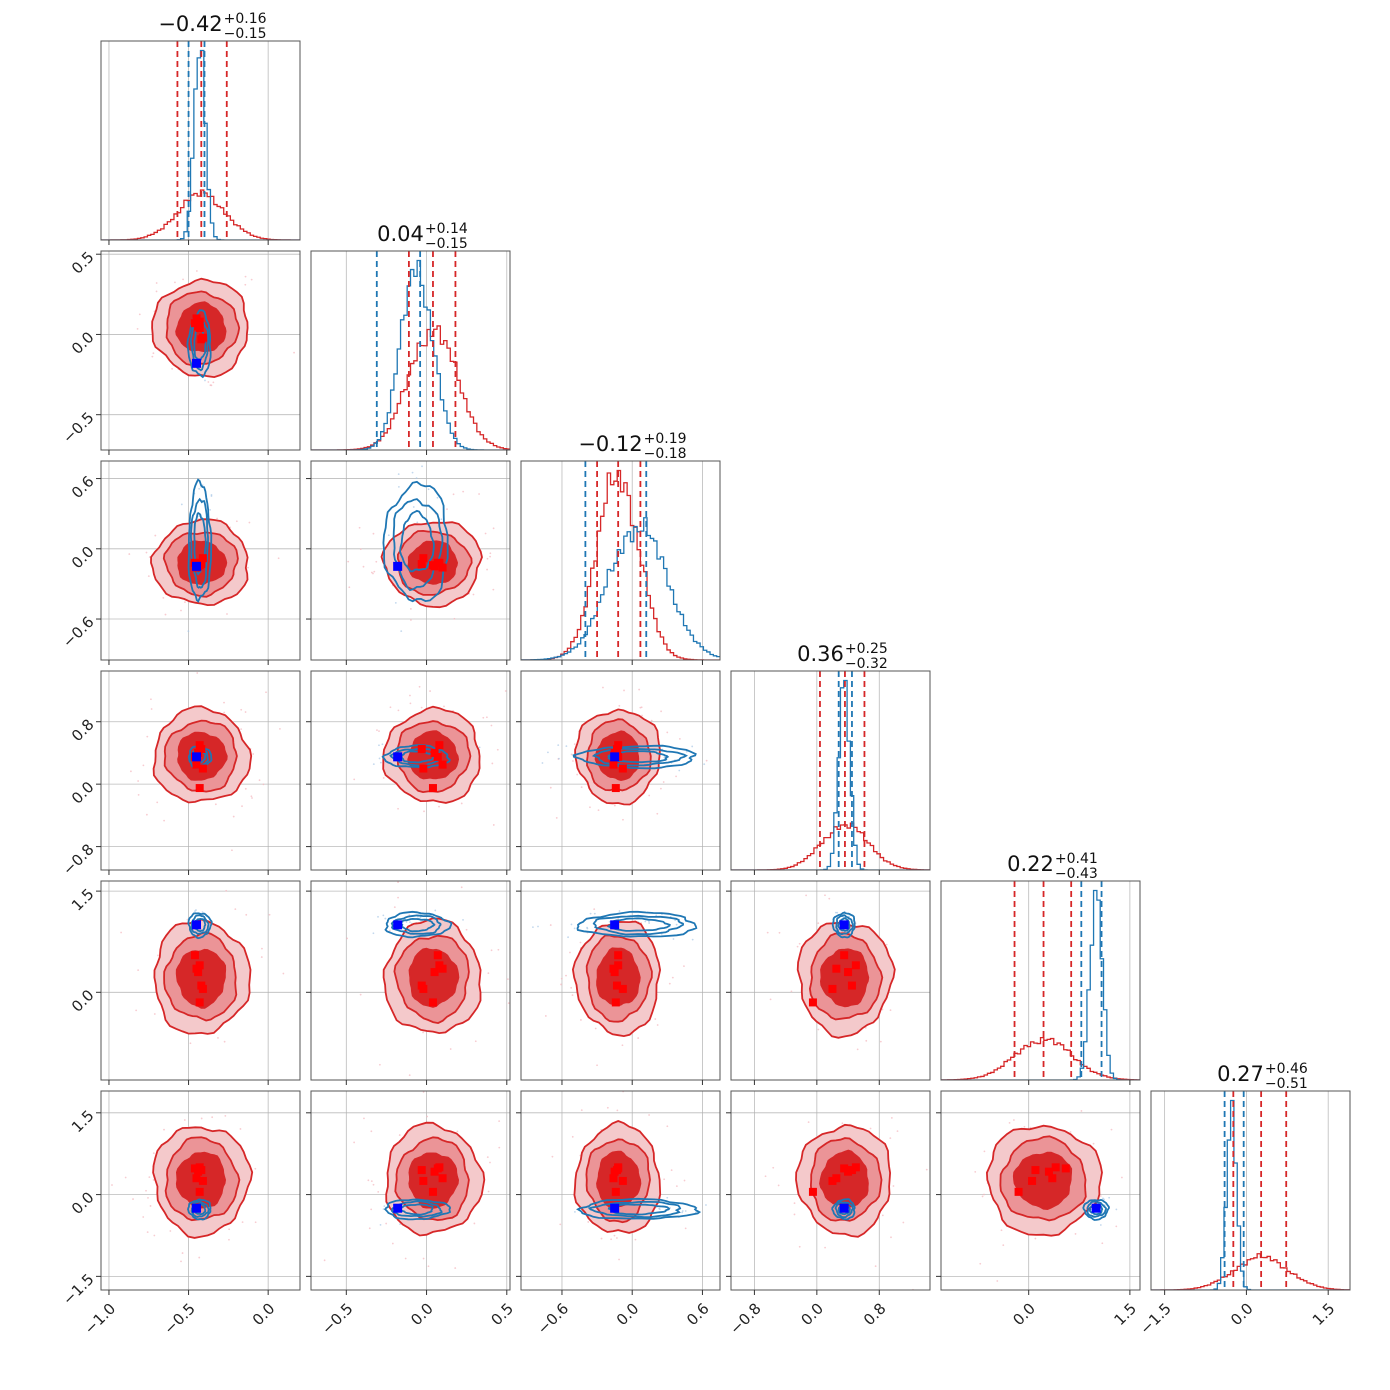 The height and width of the screenshot is (1390, 1390). What do you see at coordinates (745, 1319) in the screenshot?
I see `x-tick-label: −0.8` at bounding box center [745, 1319].